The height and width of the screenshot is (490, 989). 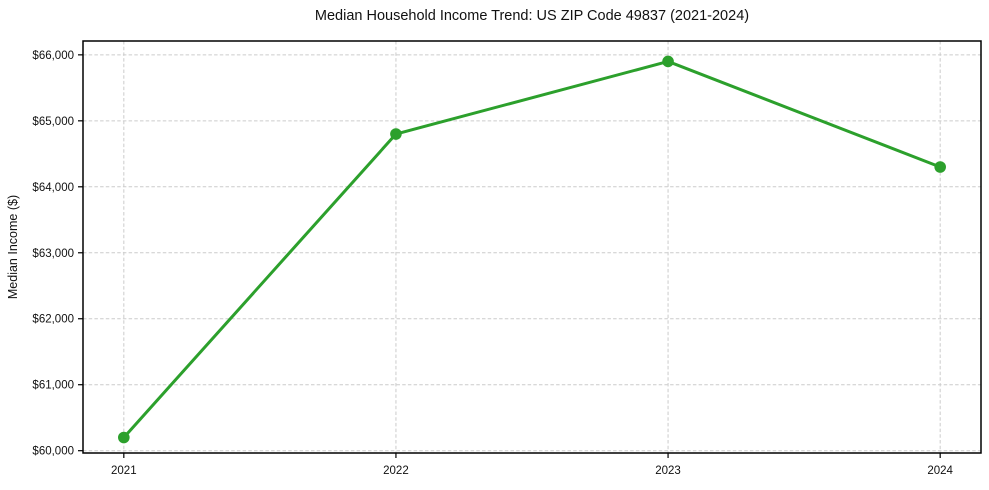 I want to click on y-tick-label: $60,000, so click(x=53, y=452).